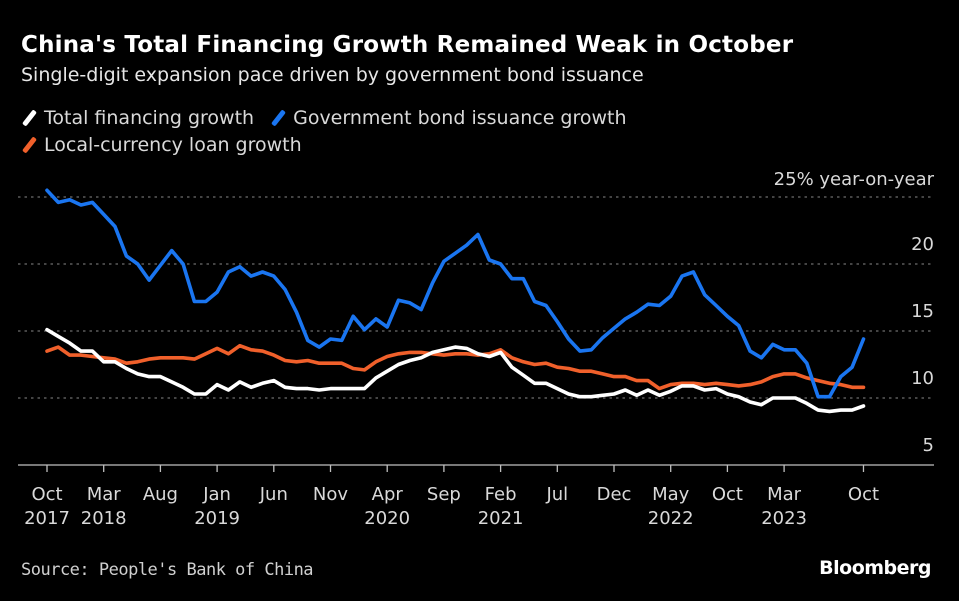  Describe the element at coordinates (330, 494) in the screenshot. I see `x-tick-label: Nov` at that location.